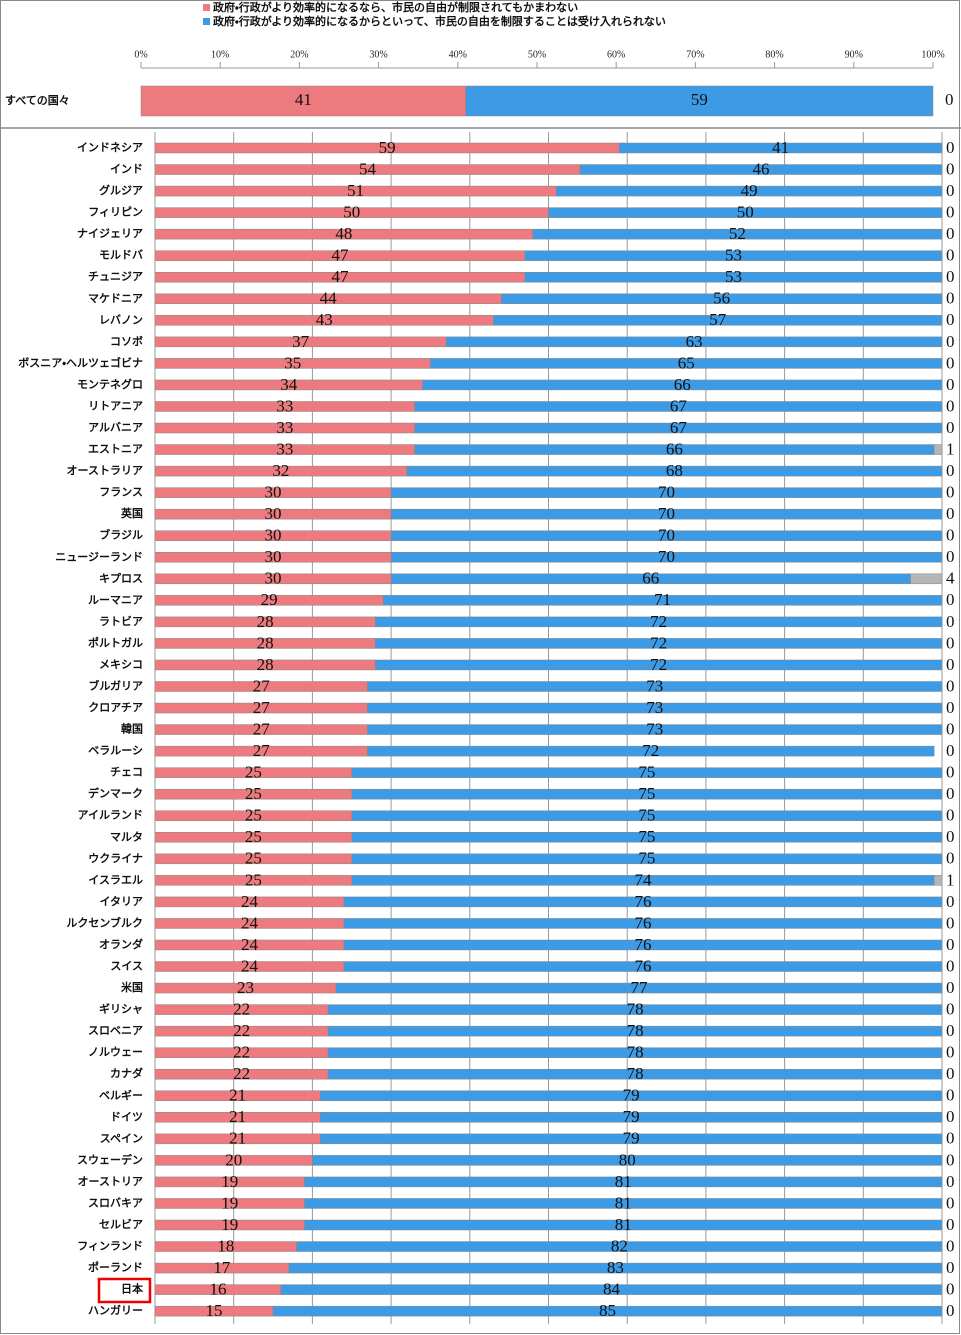 Image resolution: width=961 pixels, height=1335 pixels. Describe the element at coordinates (299, 54) in the screenshot. I see `x-tick-label: 20%` at that location.